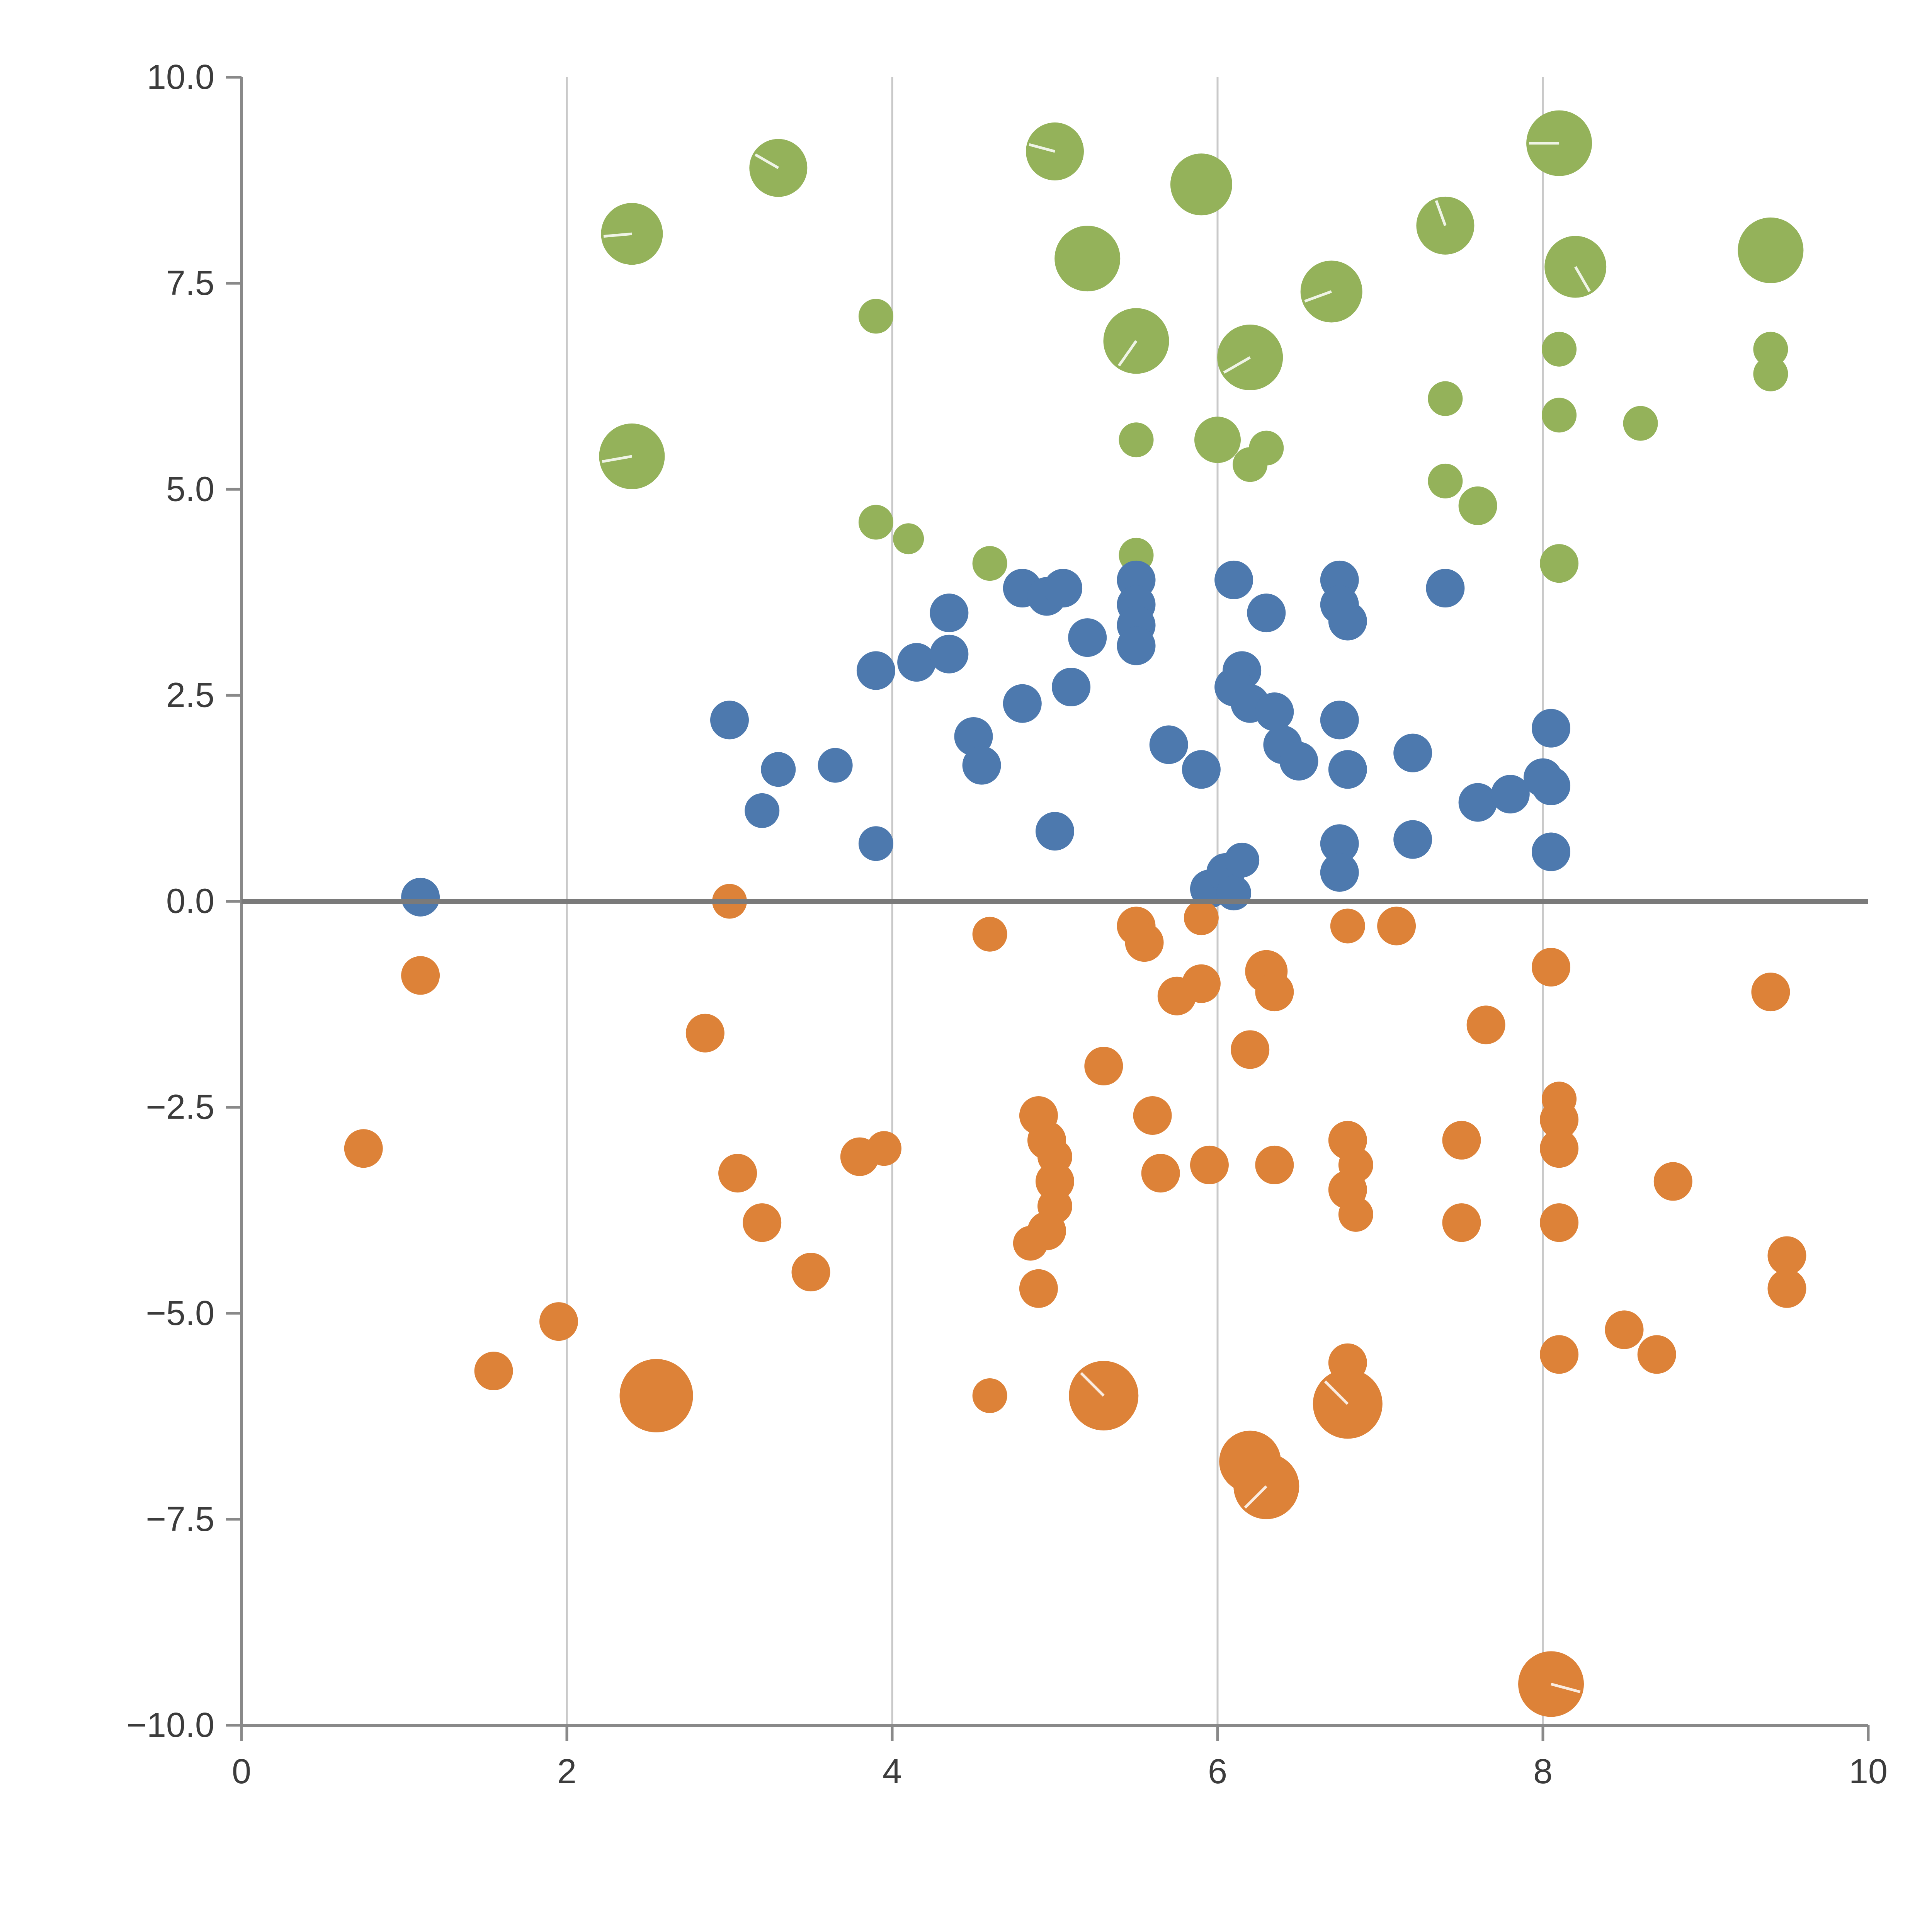  Describe the element at coordinates (180, 1313) in the screenshot. I see `y-tick-label: −5.0` at that location.